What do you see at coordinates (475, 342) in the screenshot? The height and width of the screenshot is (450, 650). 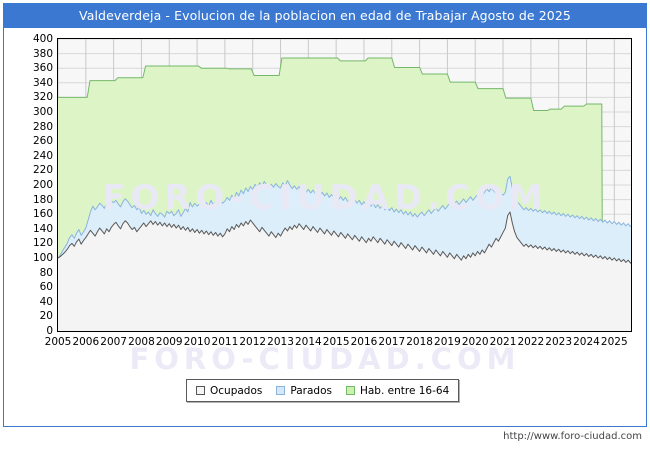 I see `x-axis-tick-label: 2020` at bounding box center [475, 342].